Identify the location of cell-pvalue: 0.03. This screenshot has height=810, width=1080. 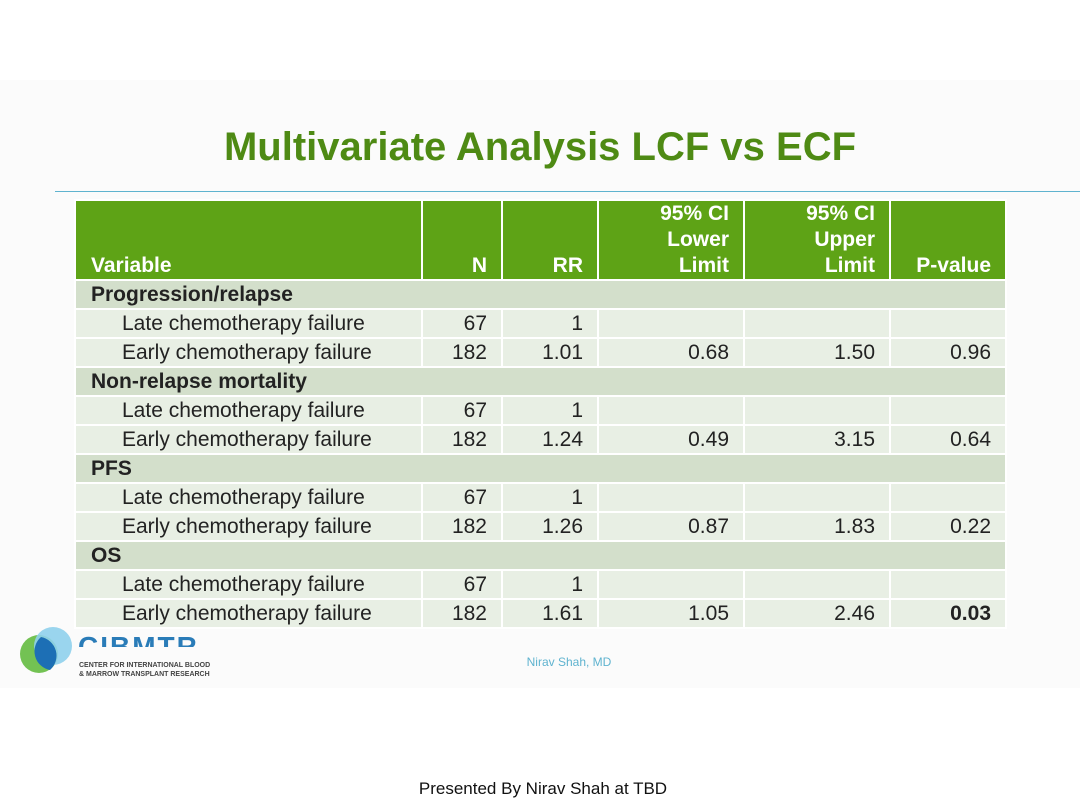
(948, 613).